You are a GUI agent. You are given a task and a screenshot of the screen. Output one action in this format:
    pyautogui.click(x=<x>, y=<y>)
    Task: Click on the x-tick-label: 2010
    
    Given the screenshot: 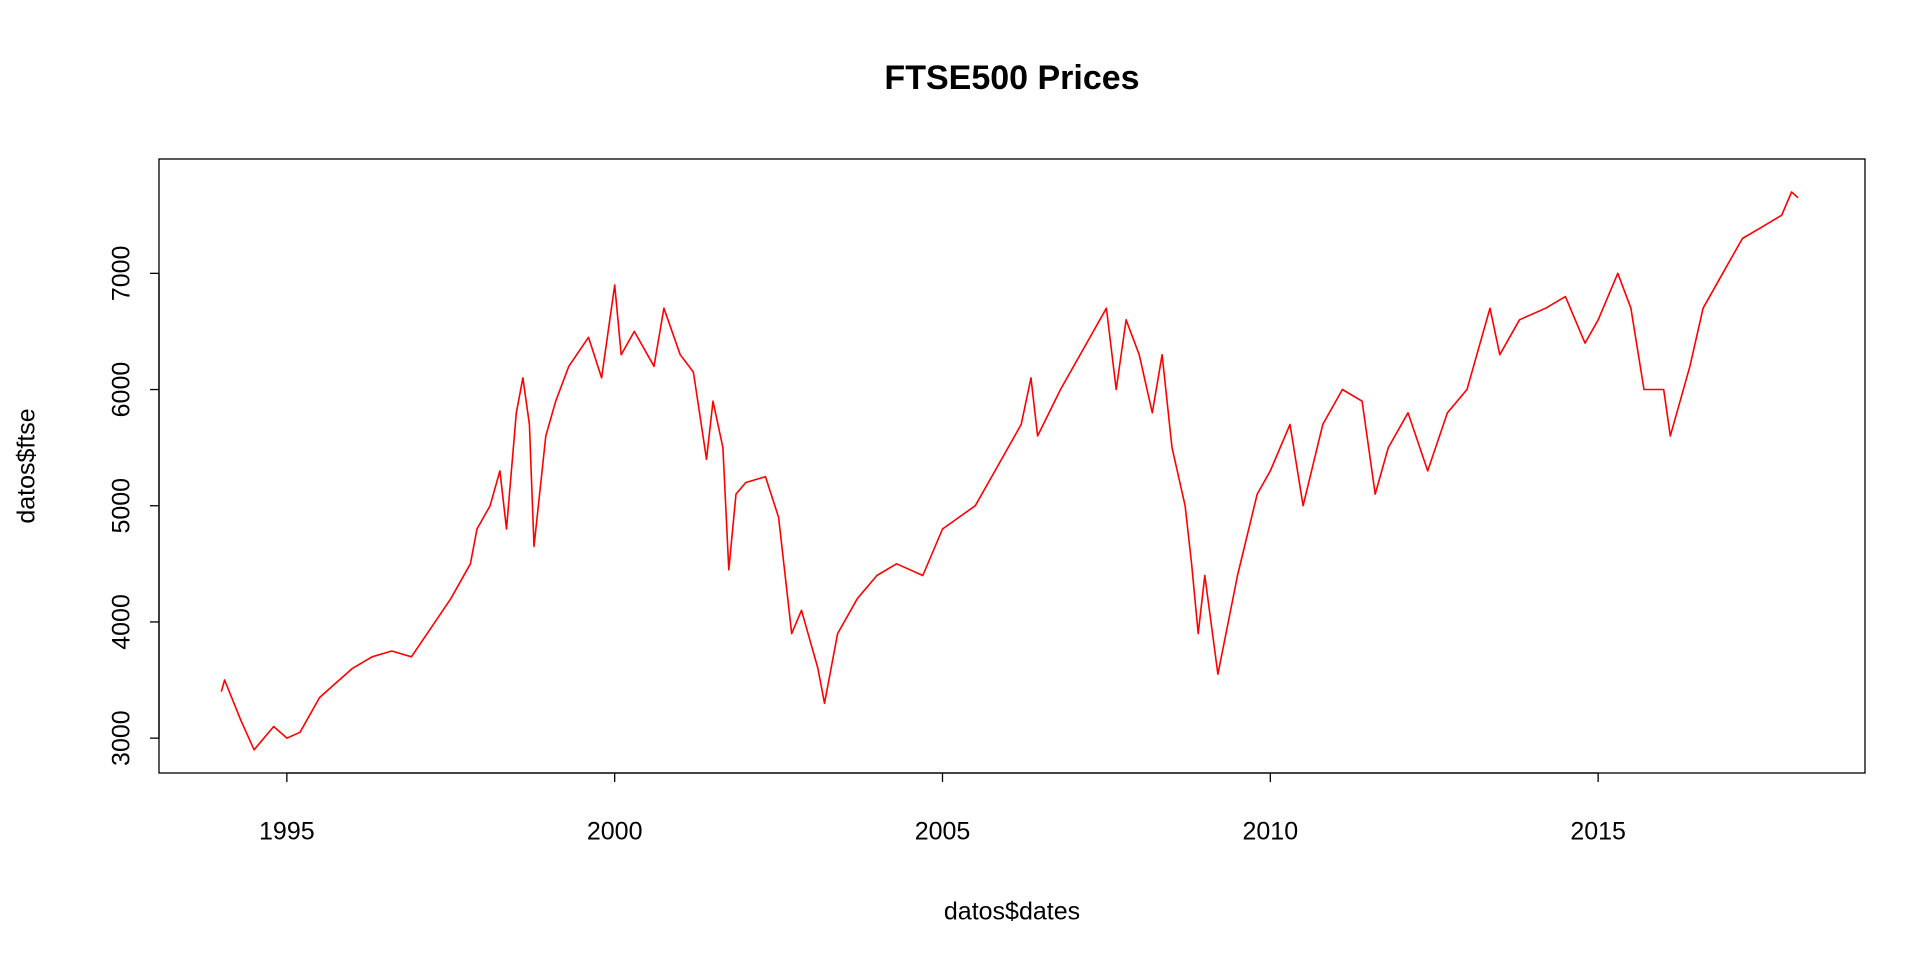 What is the action you would take?
    pyautogui.click(x=1271, y=832)
    